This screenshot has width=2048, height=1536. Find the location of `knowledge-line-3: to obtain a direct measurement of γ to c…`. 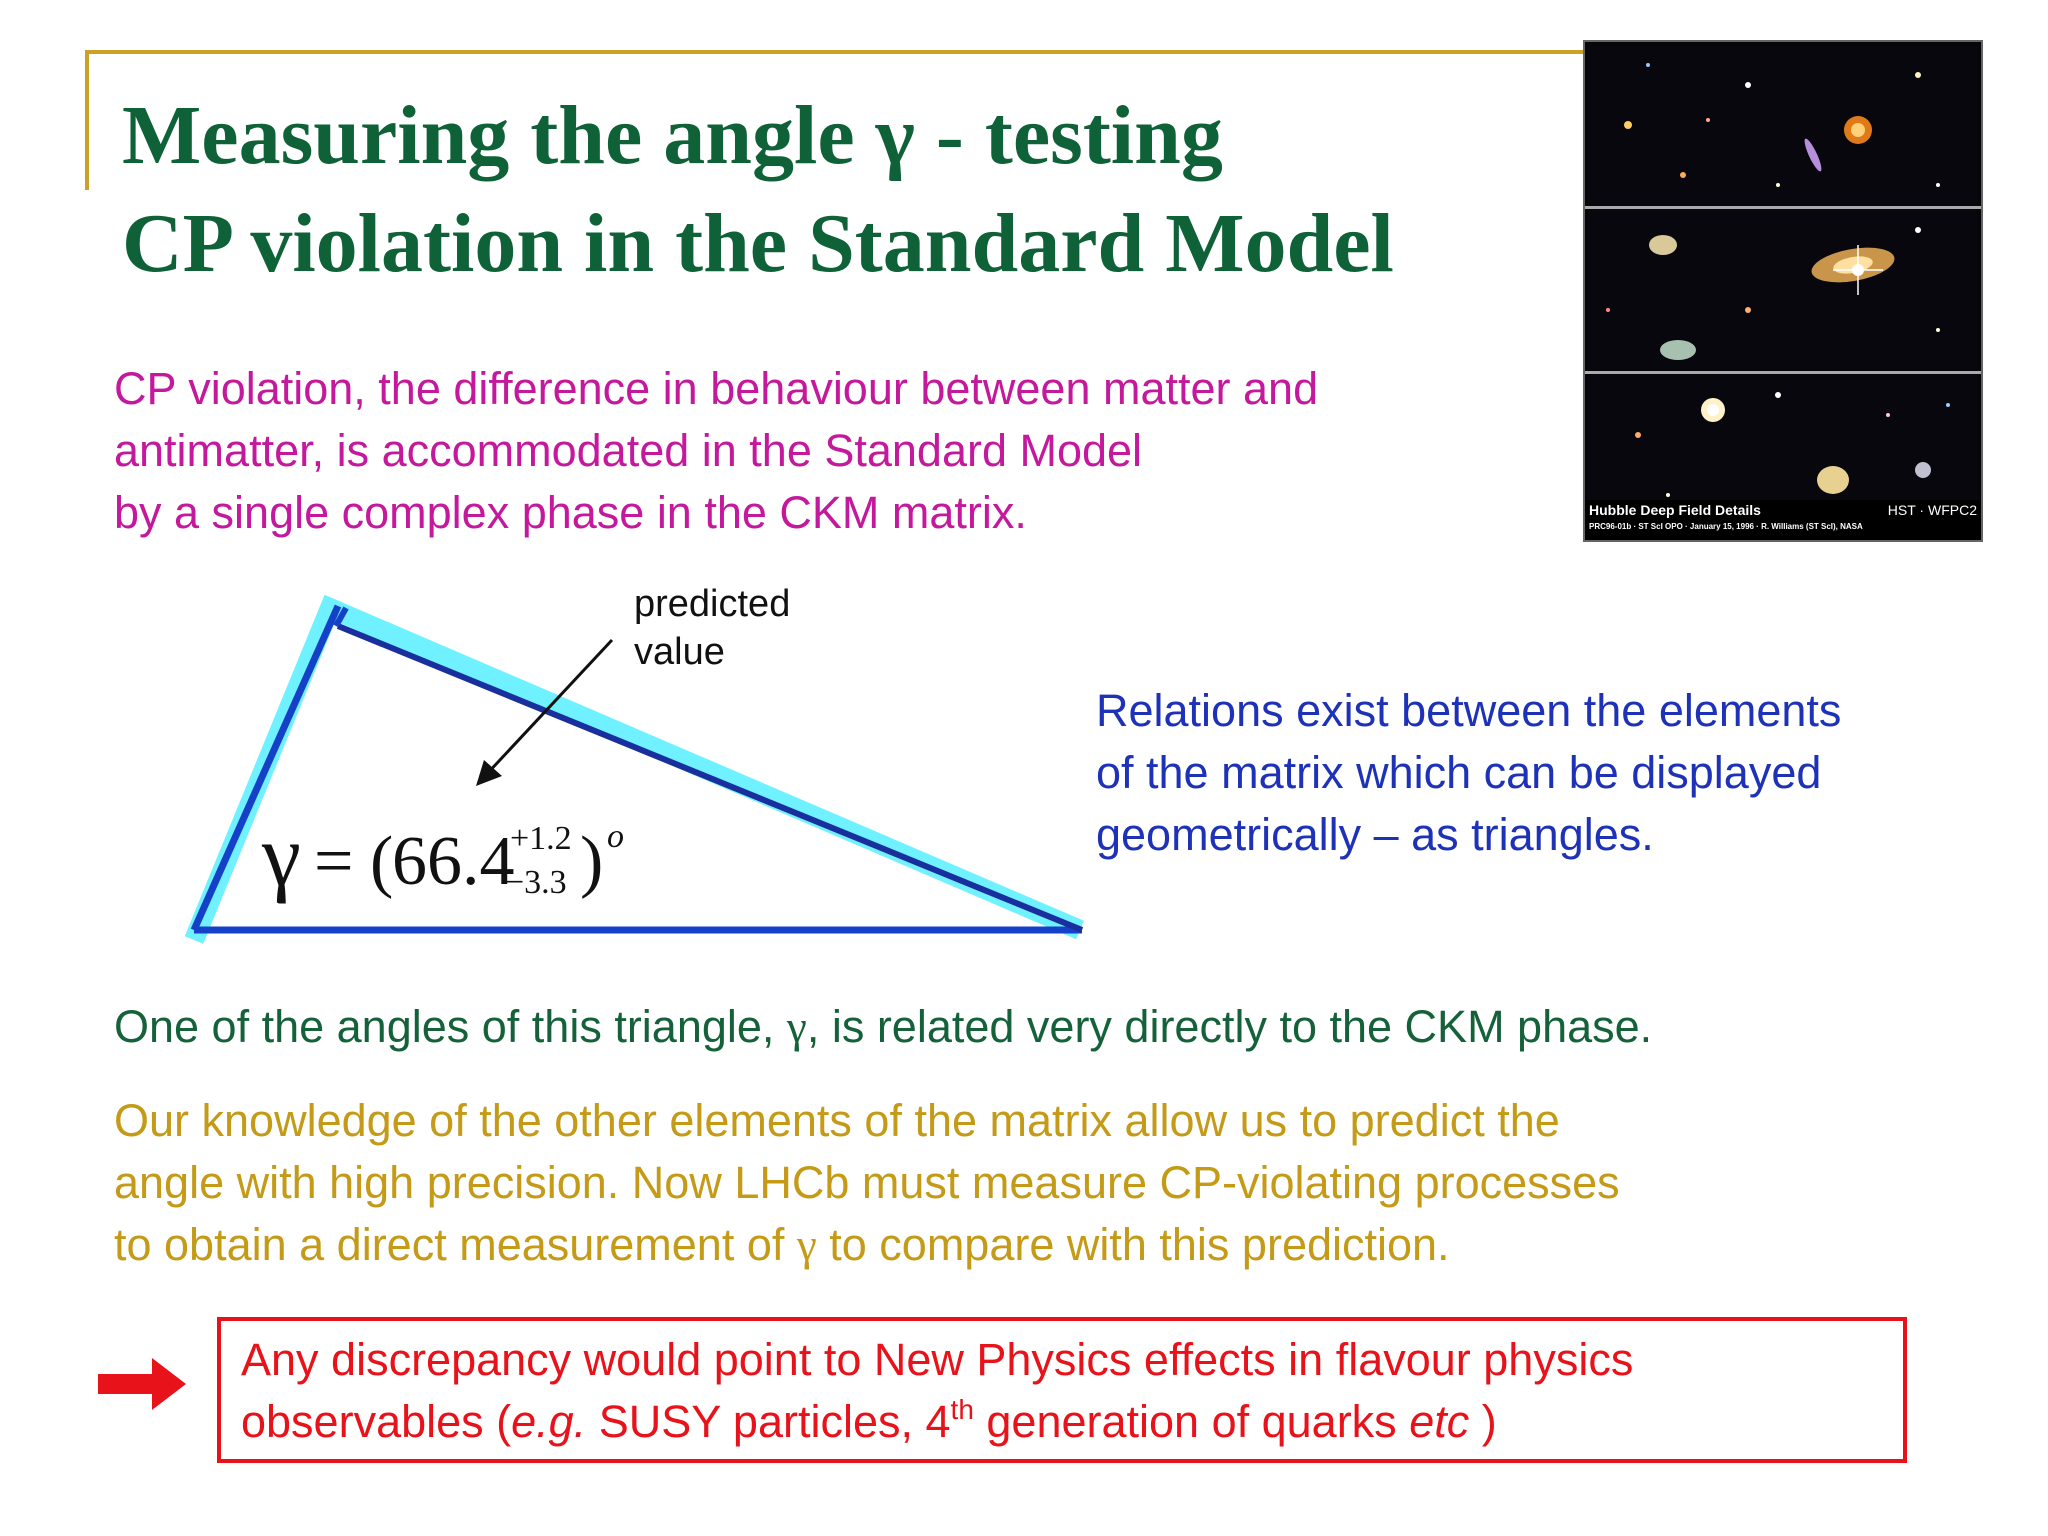

knowledge-line-3: to obtain a direct measurement of γ to c… is located at coordinates (867, 1245).